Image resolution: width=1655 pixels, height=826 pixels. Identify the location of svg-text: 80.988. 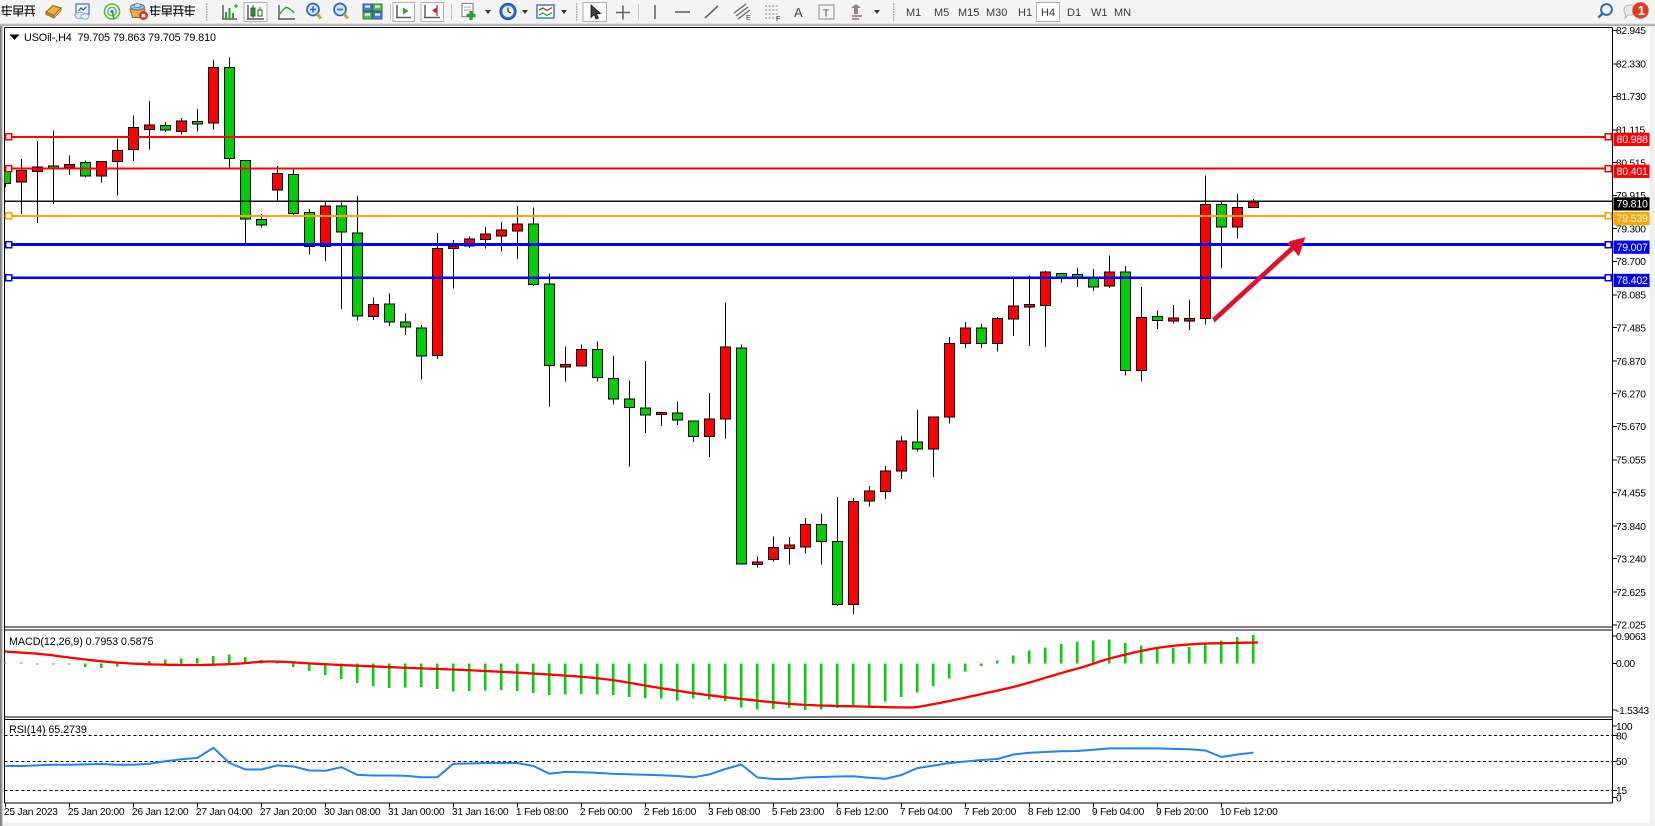
(1633, 140).